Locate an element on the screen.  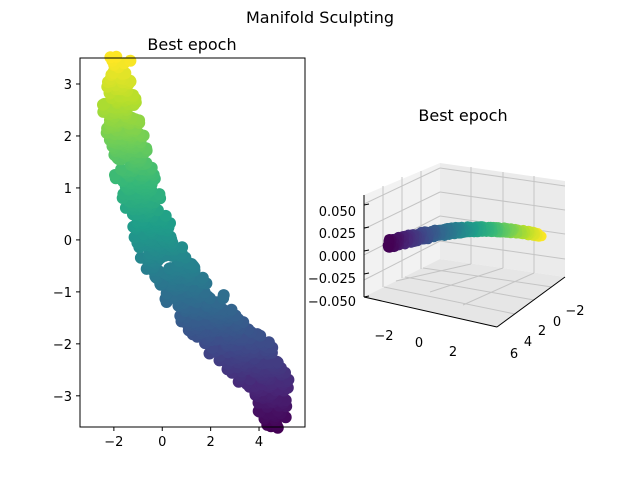
y-tick-label: −1 is located at coordinates (62, 293).